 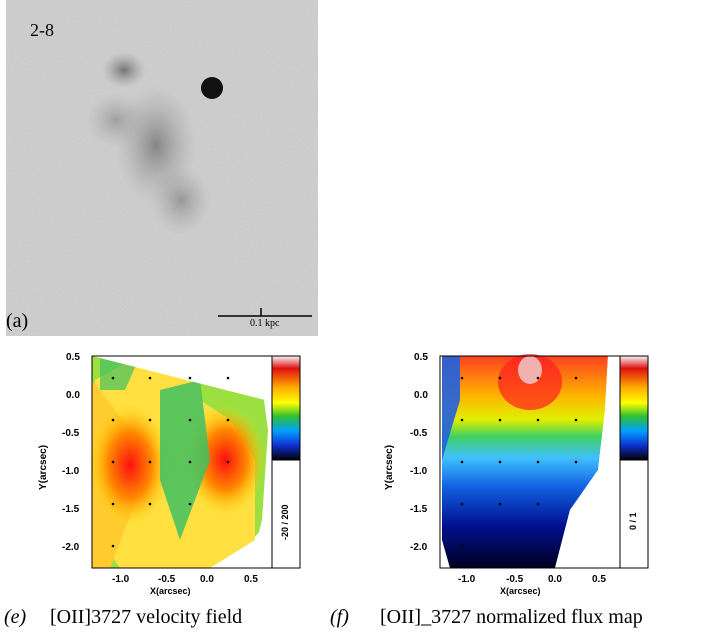 I want to click on velocity-field-map, so click(x=195, y=462).